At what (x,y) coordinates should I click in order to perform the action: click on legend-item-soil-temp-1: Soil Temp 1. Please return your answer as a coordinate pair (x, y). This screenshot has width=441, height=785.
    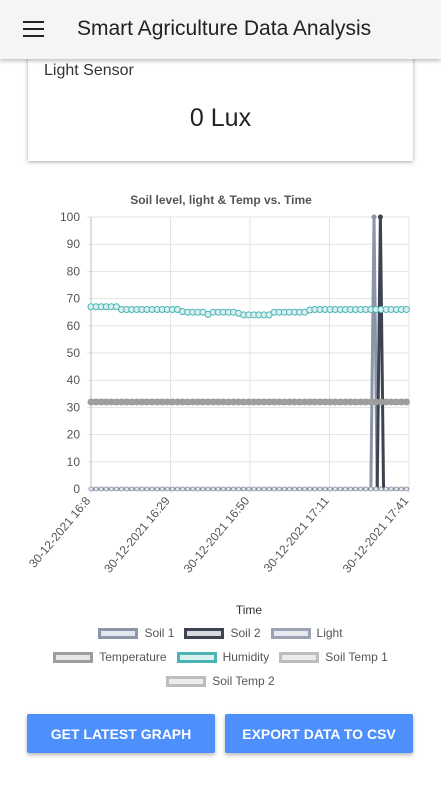
    Looking at the image, I should click on (333, 657).